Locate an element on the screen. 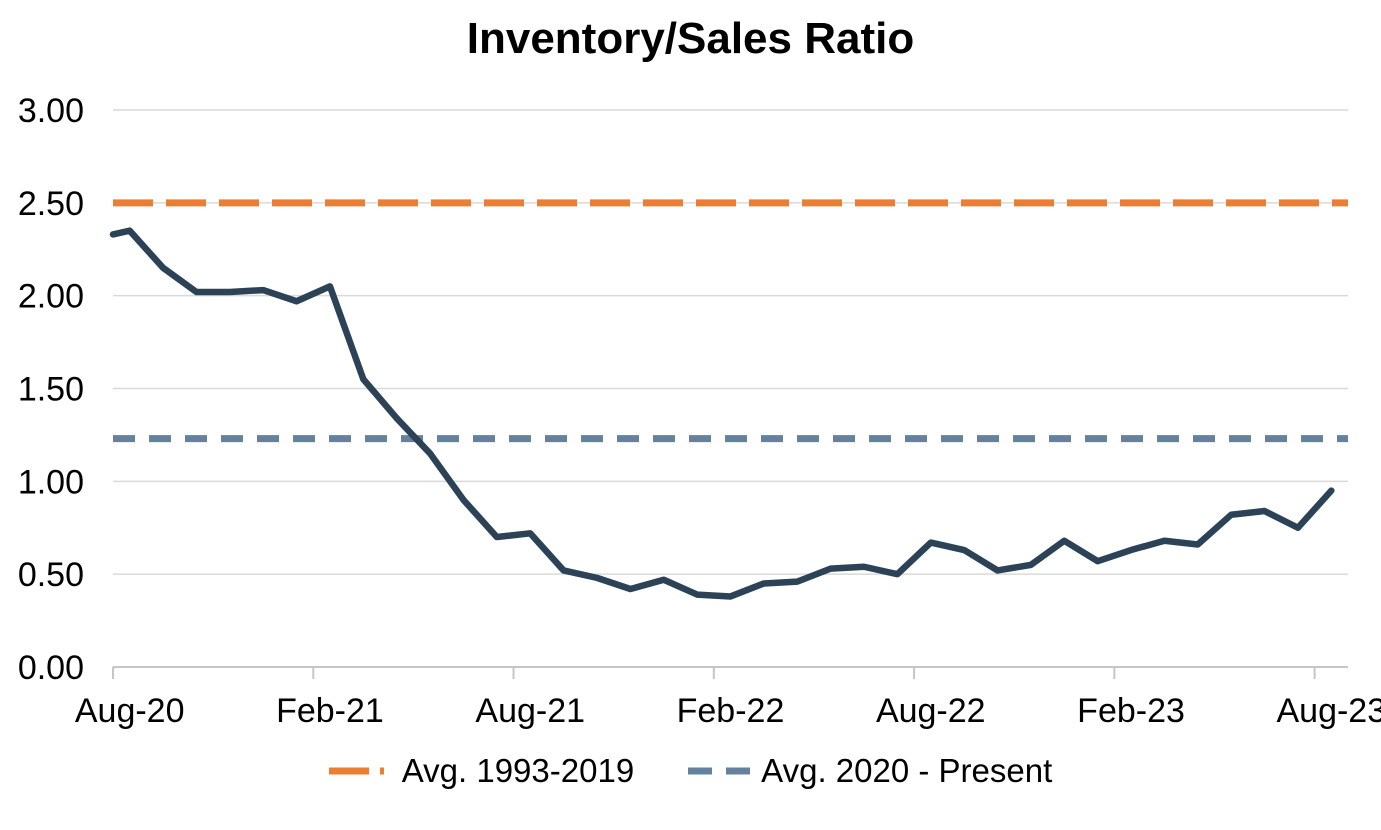 Image resolution: width=1381 pixels, height=830 pixels. svg-text: 1.50 is located at coordinates (51, 390).